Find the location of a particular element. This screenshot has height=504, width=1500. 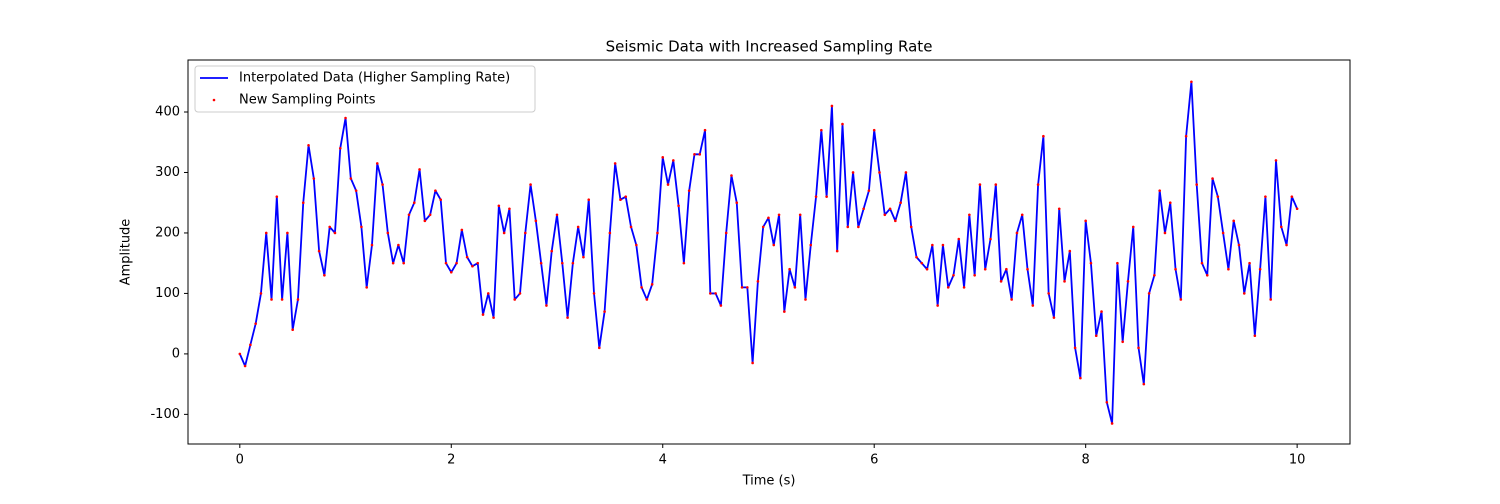

x-tick-label: 0 is located at coordinates (240, 460).